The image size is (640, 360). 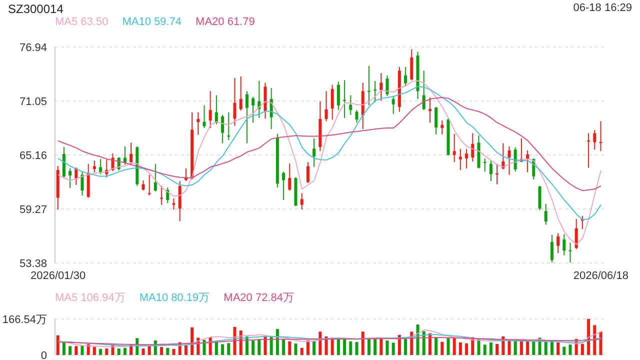 What do you see at coordinates (33, 48) in the screenshot?
I see `y-tick-label: 76.94` at bounding box center [33, 48].